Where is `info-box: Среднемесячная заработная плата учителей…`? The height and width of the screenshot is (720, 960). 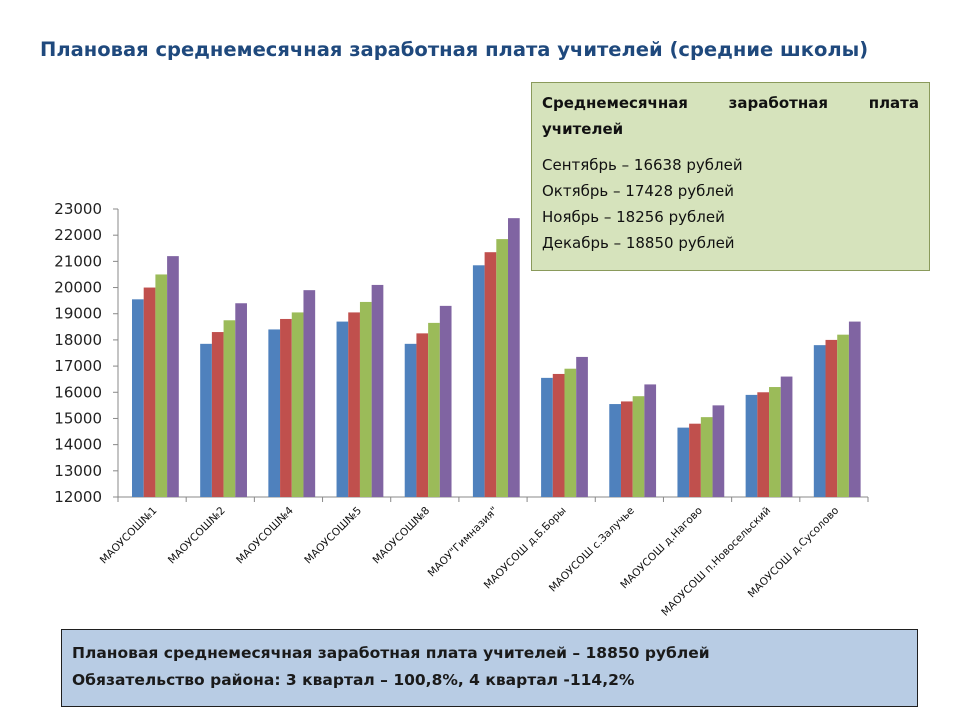
info-box: Среднемесячная заработная плата учителей… is located at coordinates (730, 176).